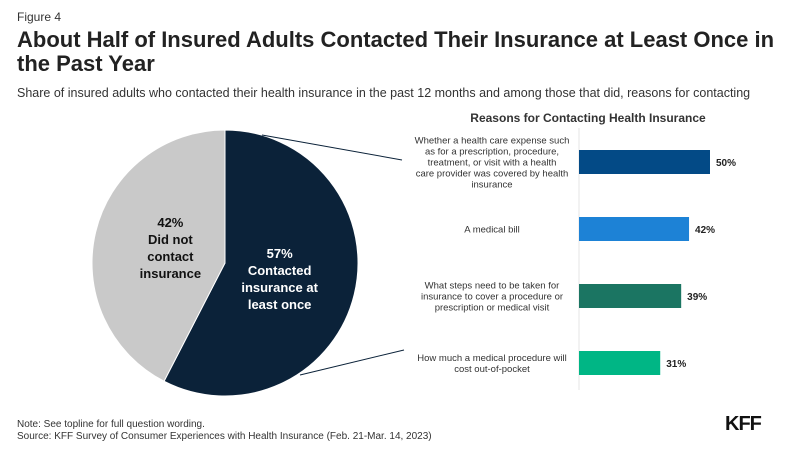 Image resolution: width=800 pixels, height=450 pixels. What do you see at coordinates (39, 17) in the screenshot?
I see `figure-label: Figure 4` at bounding box center [39, 17].